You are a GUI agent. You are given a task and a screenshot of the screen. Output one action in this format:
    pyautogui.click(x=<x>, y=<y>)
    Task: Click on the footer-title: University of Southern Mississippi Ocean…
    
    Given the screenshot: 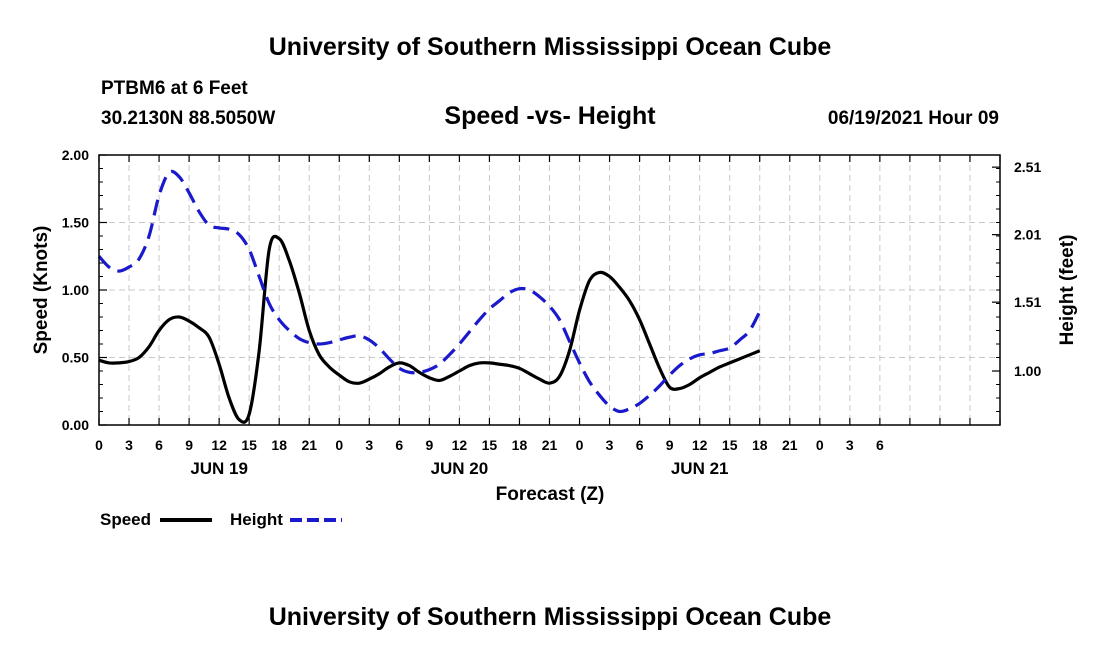 What is the action you would take?
    pyautogui.click(x=550, y=617)
    